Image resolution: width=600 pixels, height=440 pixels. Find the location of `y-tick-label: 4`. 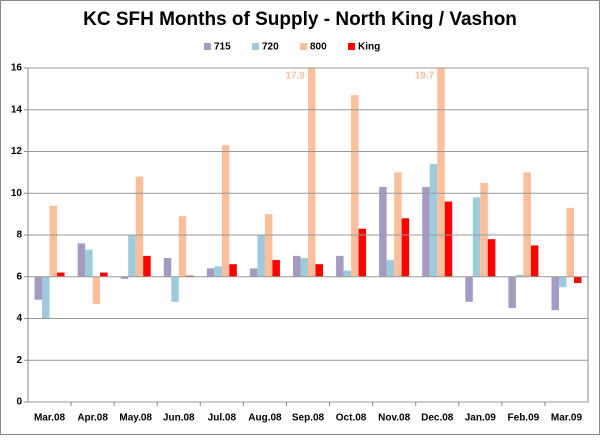

y-tick-label: 4 is located at coordinates (19, 318).